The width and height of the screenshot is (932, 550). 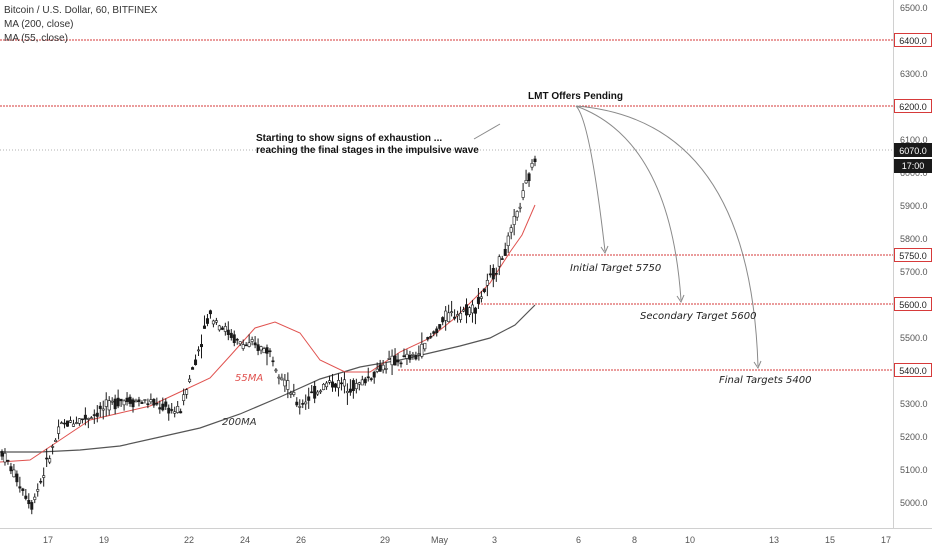 I want to click on initial-target-label: Initial Target 5750, so click(x=615, y=268).